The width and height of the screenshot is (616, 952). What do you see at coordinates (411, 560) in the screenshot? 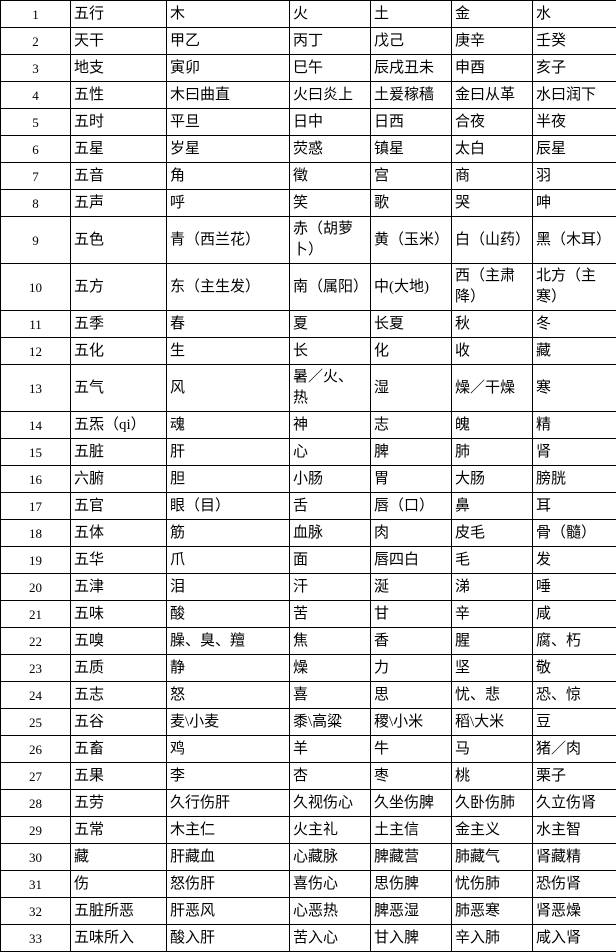
I see `table-cell: 唇四白` at bounding box center [411, 560].